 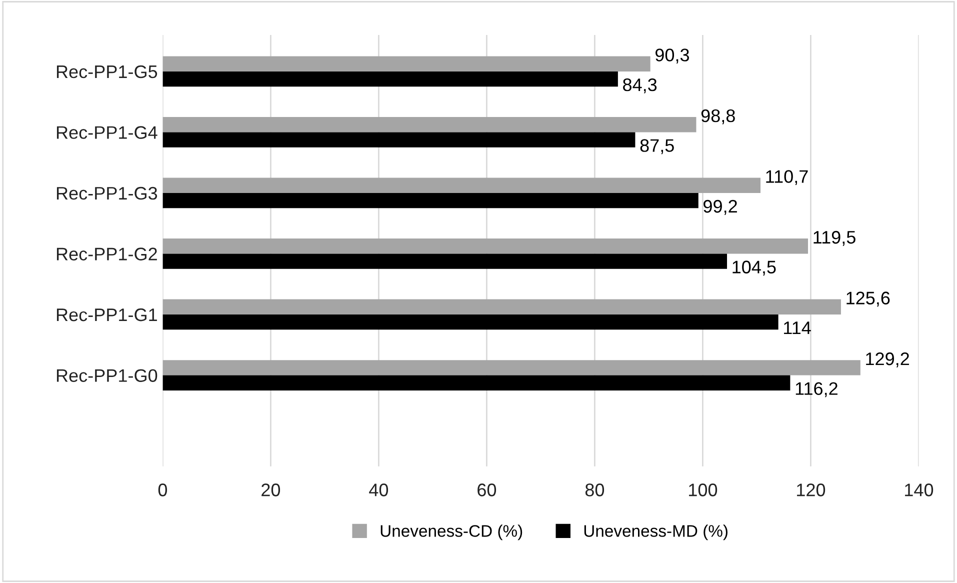 What do you see at coordinates (107, 132) in the screenshot?
I see `y-tick-label: Rec-PP1-G4` at bounding box center [107, 132].